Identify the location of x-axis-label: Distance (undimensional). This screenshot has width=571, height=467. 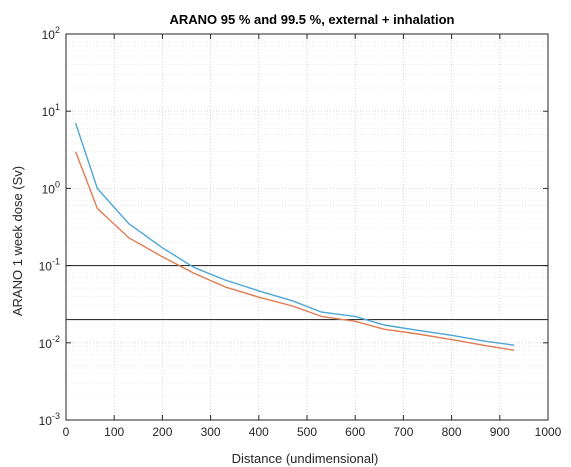
(305, 458).